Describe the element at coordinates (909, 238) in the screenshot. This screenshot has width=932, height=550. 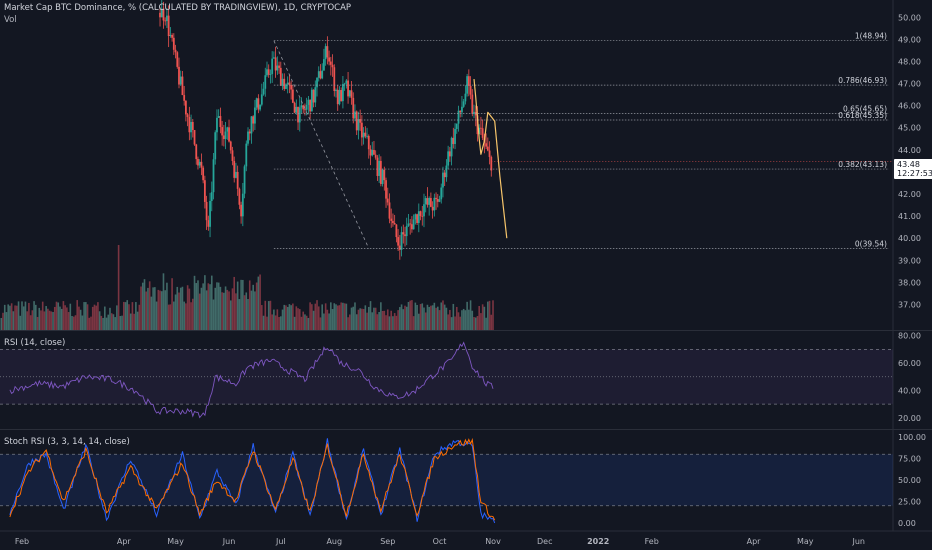
I see `price-axis-tick: 40.00` at that location.